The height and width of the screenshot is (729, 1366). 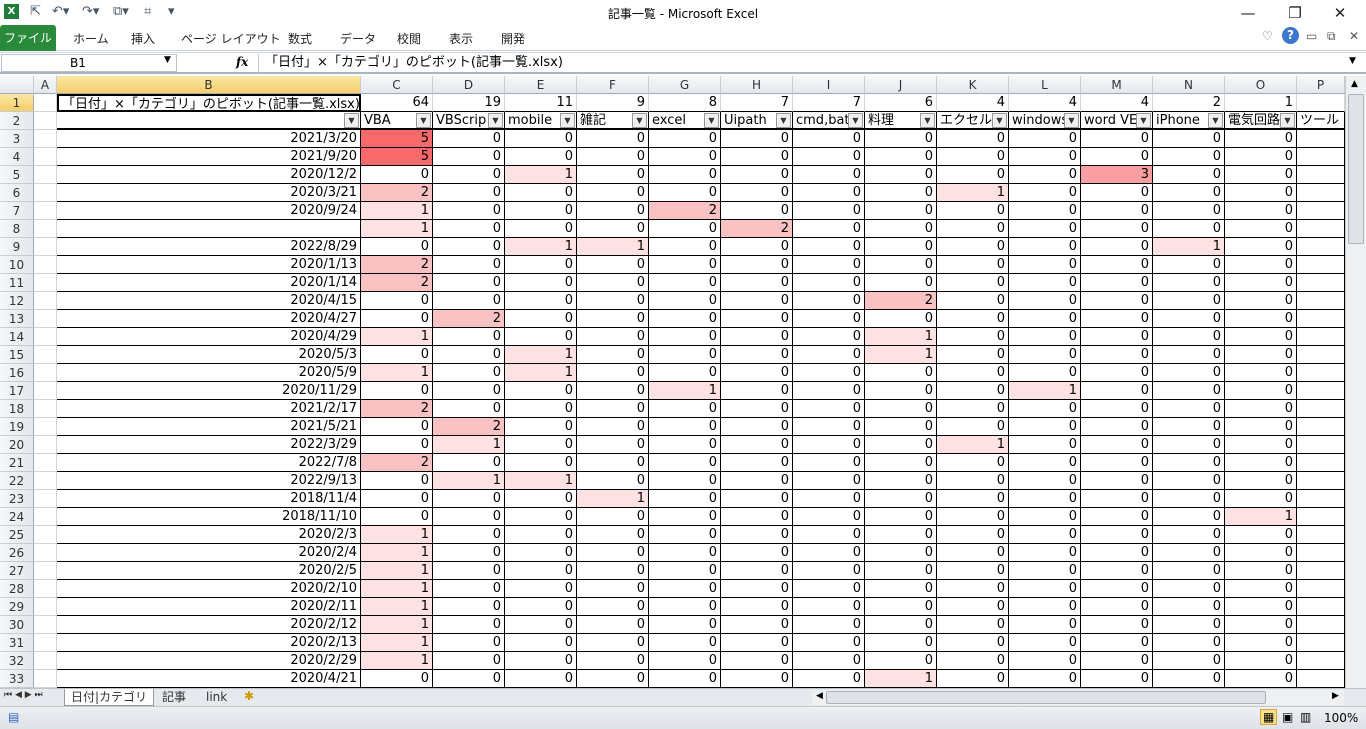 What do you see at coordinates (17, 85) in the screenshot?
I see `select-all-corner` at bounding box center [17, 85].